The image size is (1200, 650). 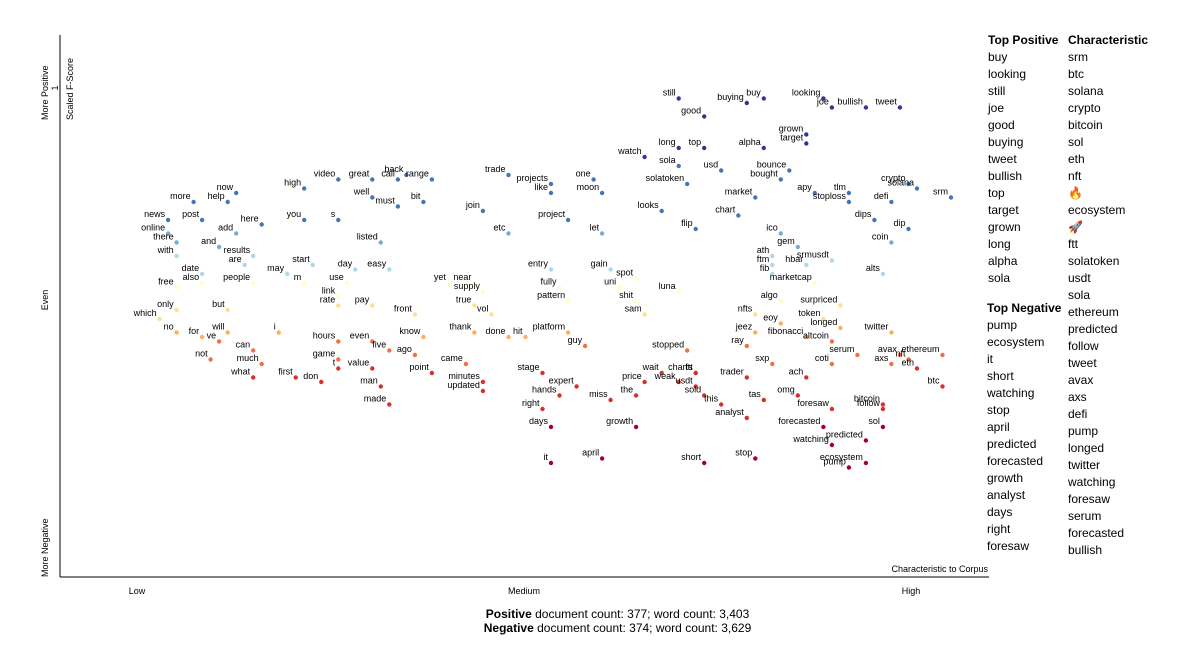 I want to click on label-rate: rate, so click(x=328, y=300).